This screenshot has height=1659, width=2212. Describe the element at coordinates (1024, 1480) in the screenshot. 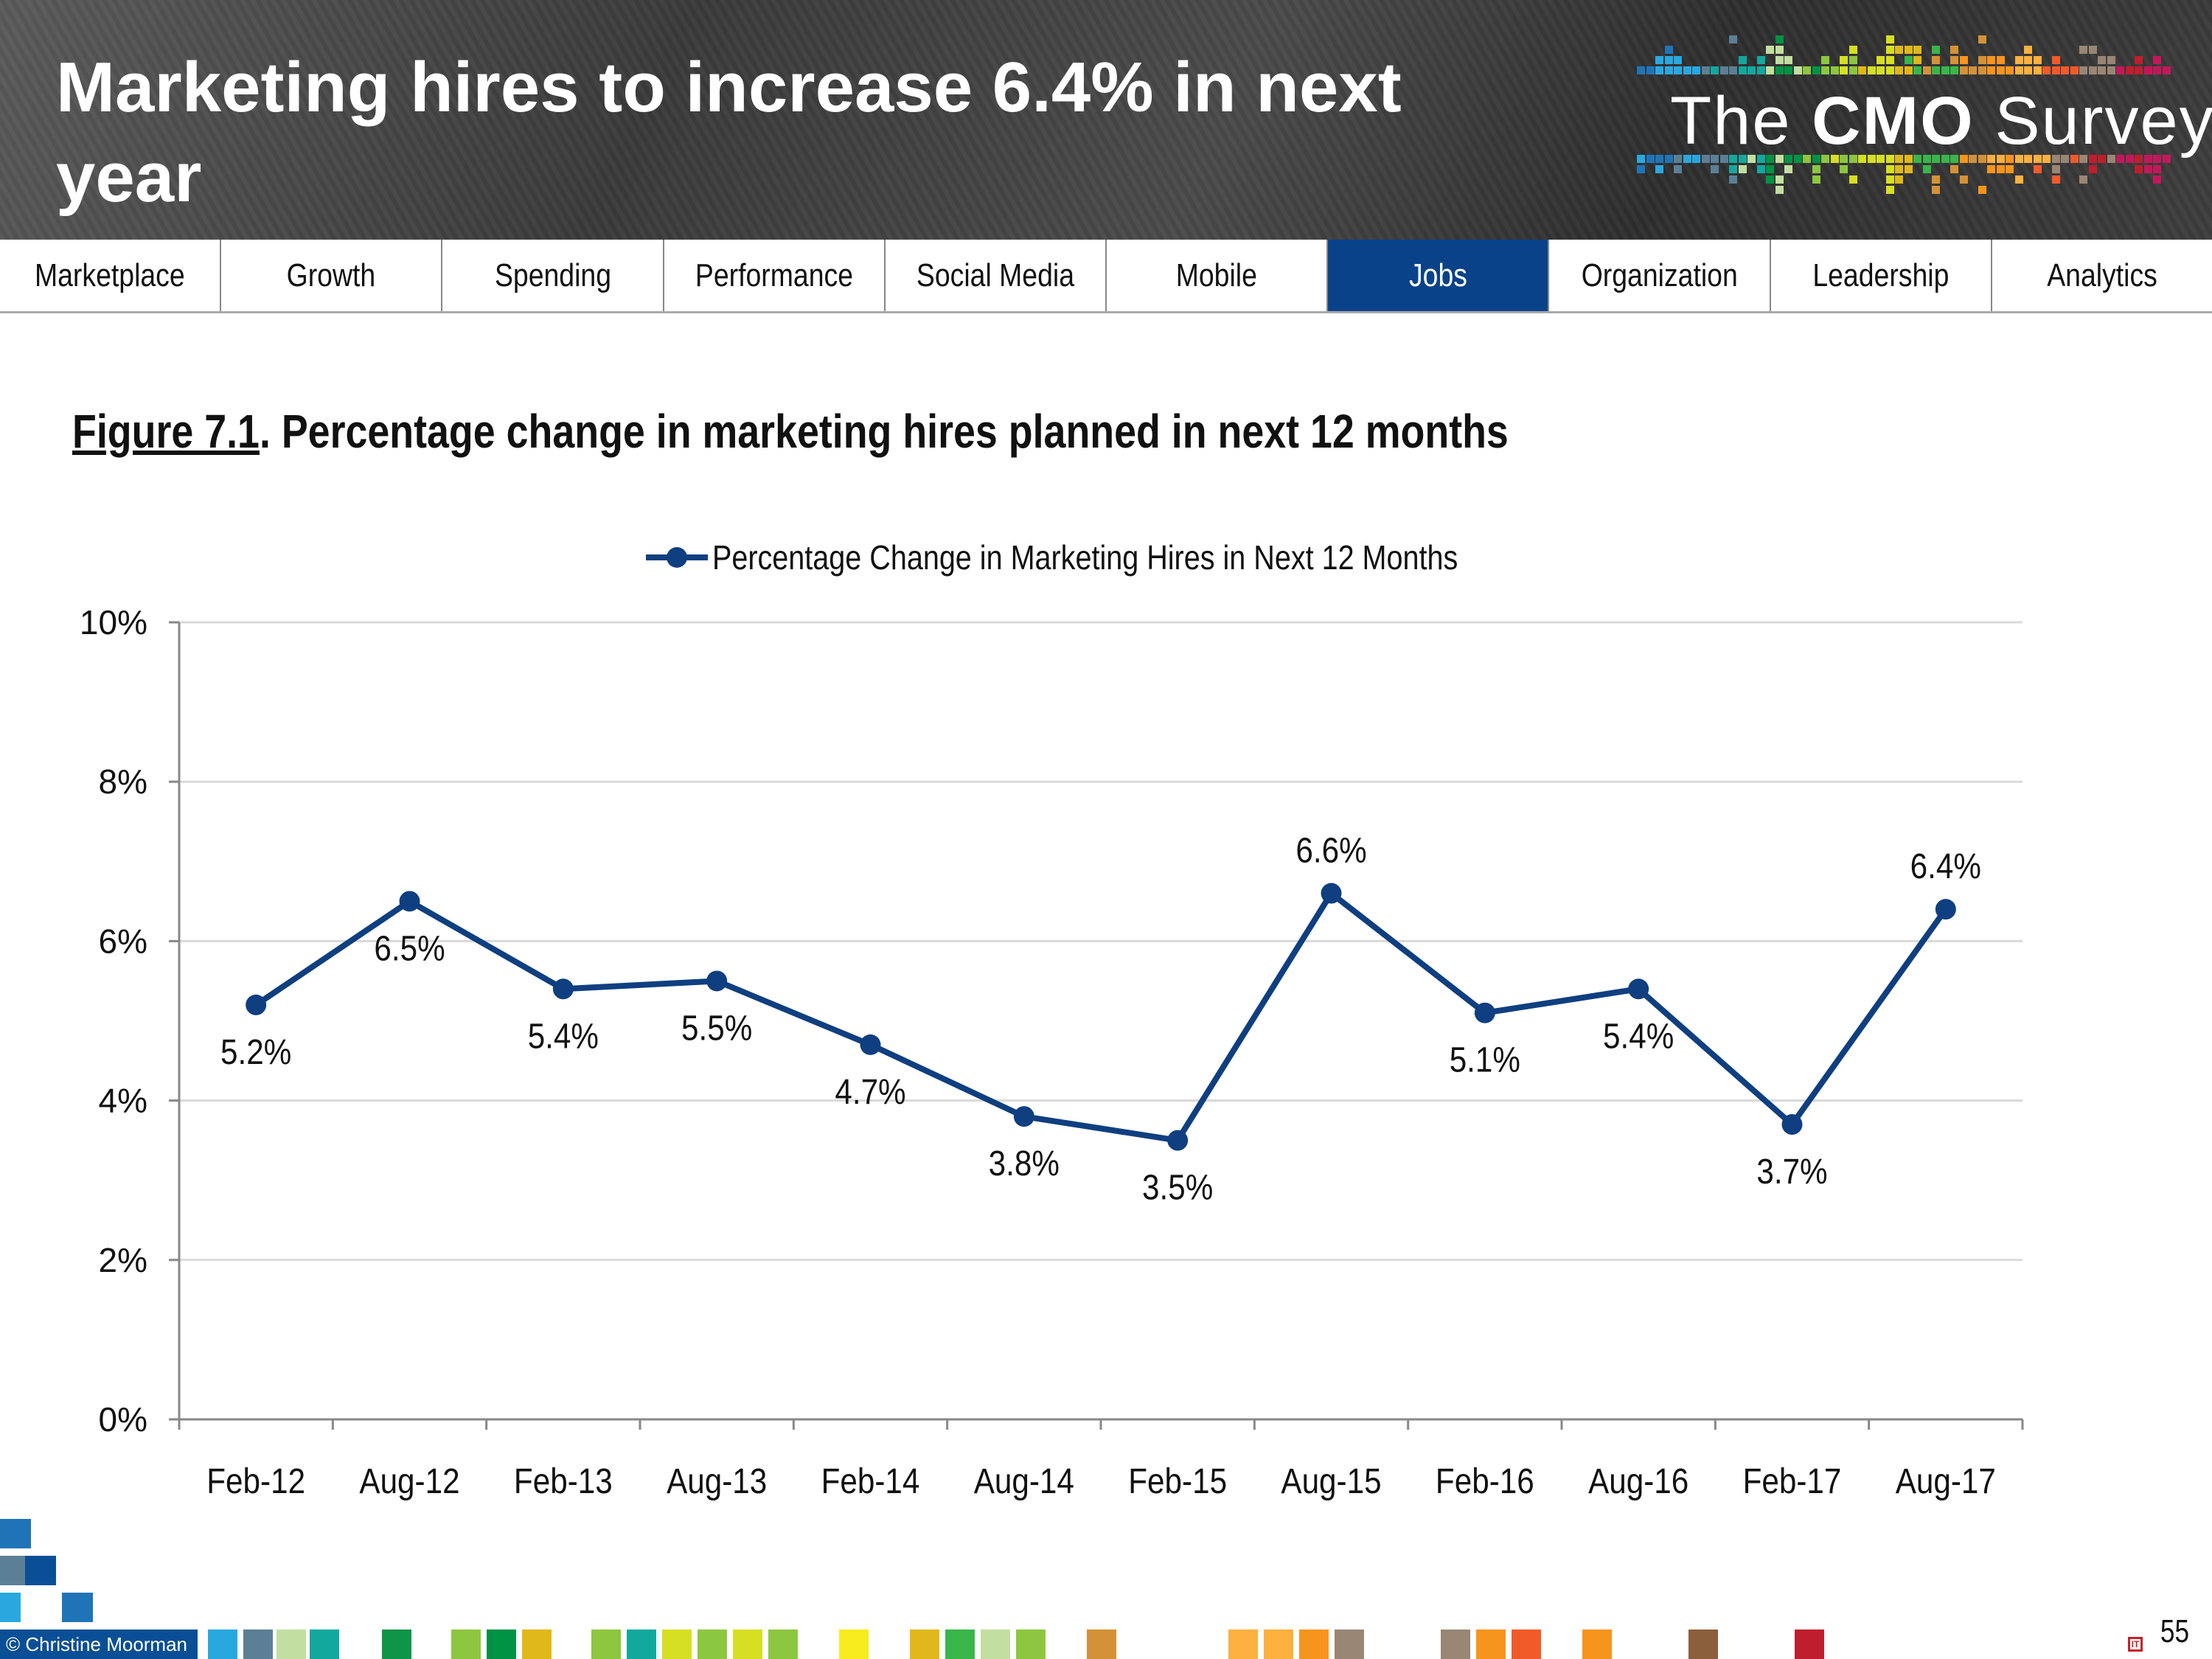

I see `x-tick-label: Aug-14` at that location.